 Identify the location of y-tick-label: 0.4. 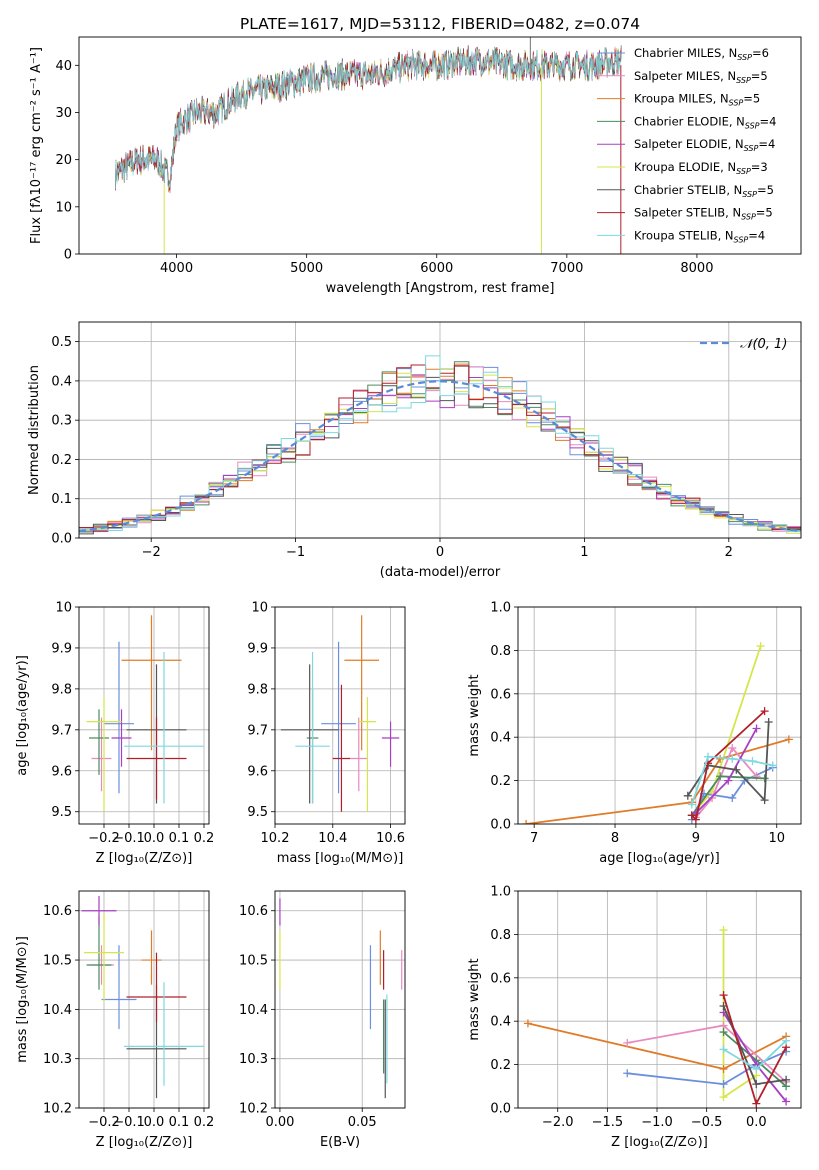
(500, 738).